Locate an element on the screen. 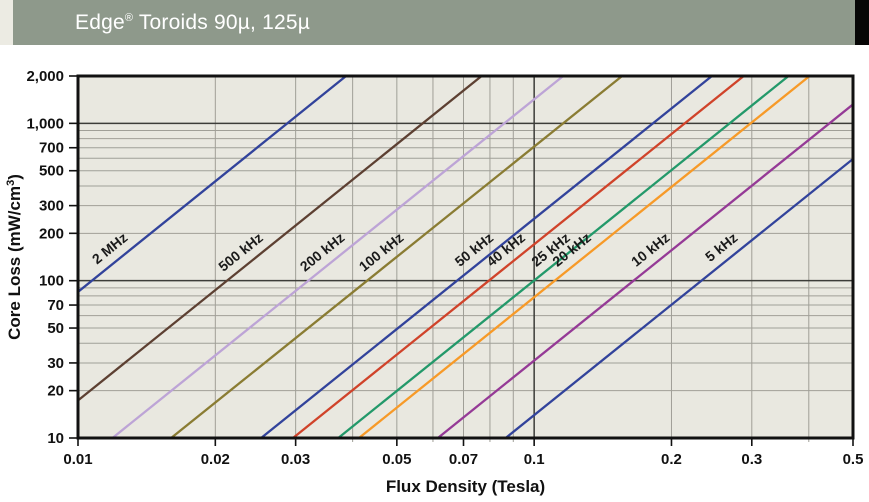 The image size is (869, 502). x-tick-label: 0.02 is located at coordinates (215, 459).